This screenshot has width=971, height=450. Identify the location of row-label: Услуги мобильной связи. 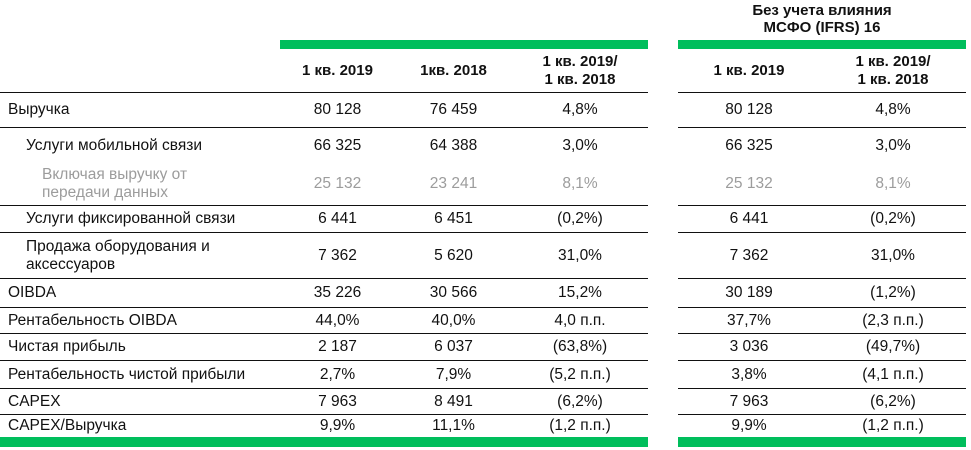
(140, 145).